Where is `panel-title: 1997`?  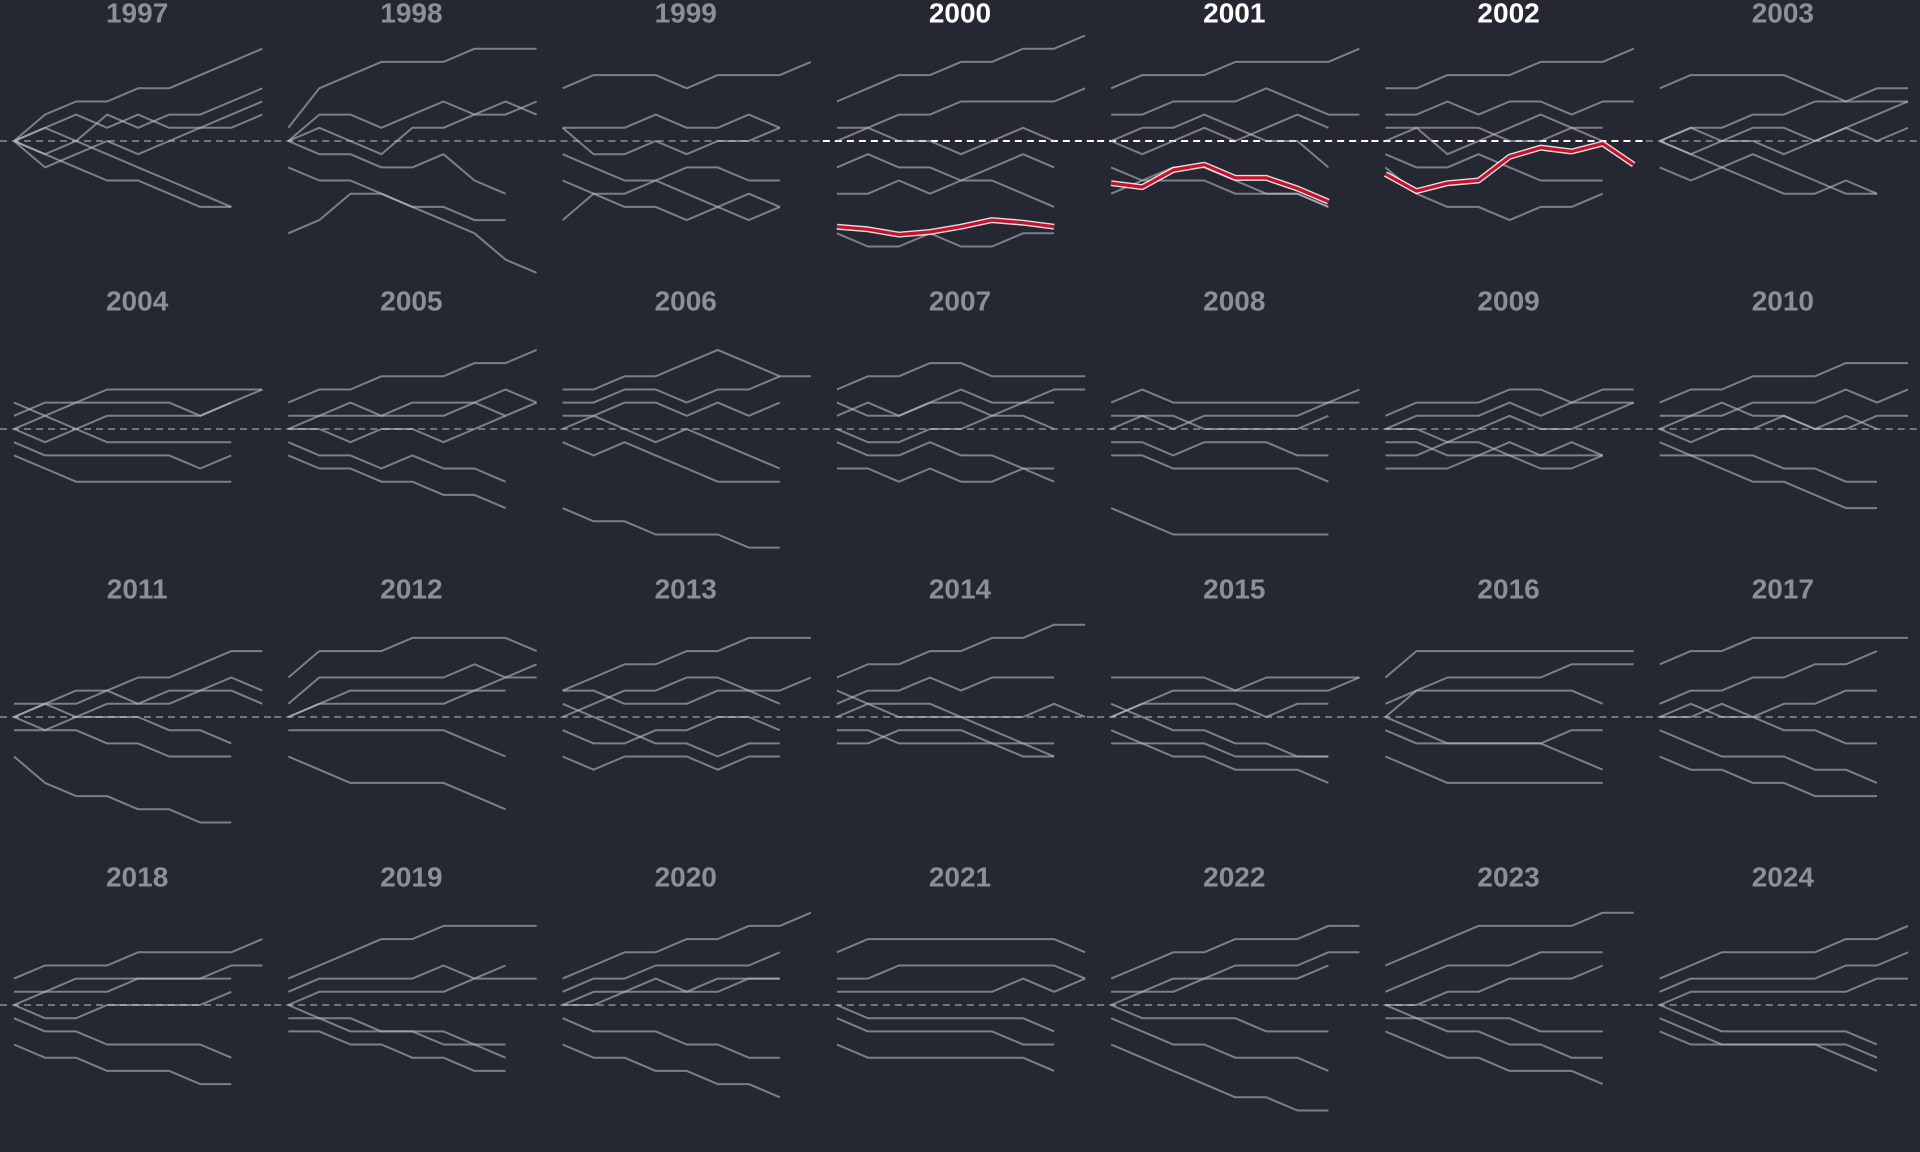
panel-title: 1997 is located at coordinates (137, 14).